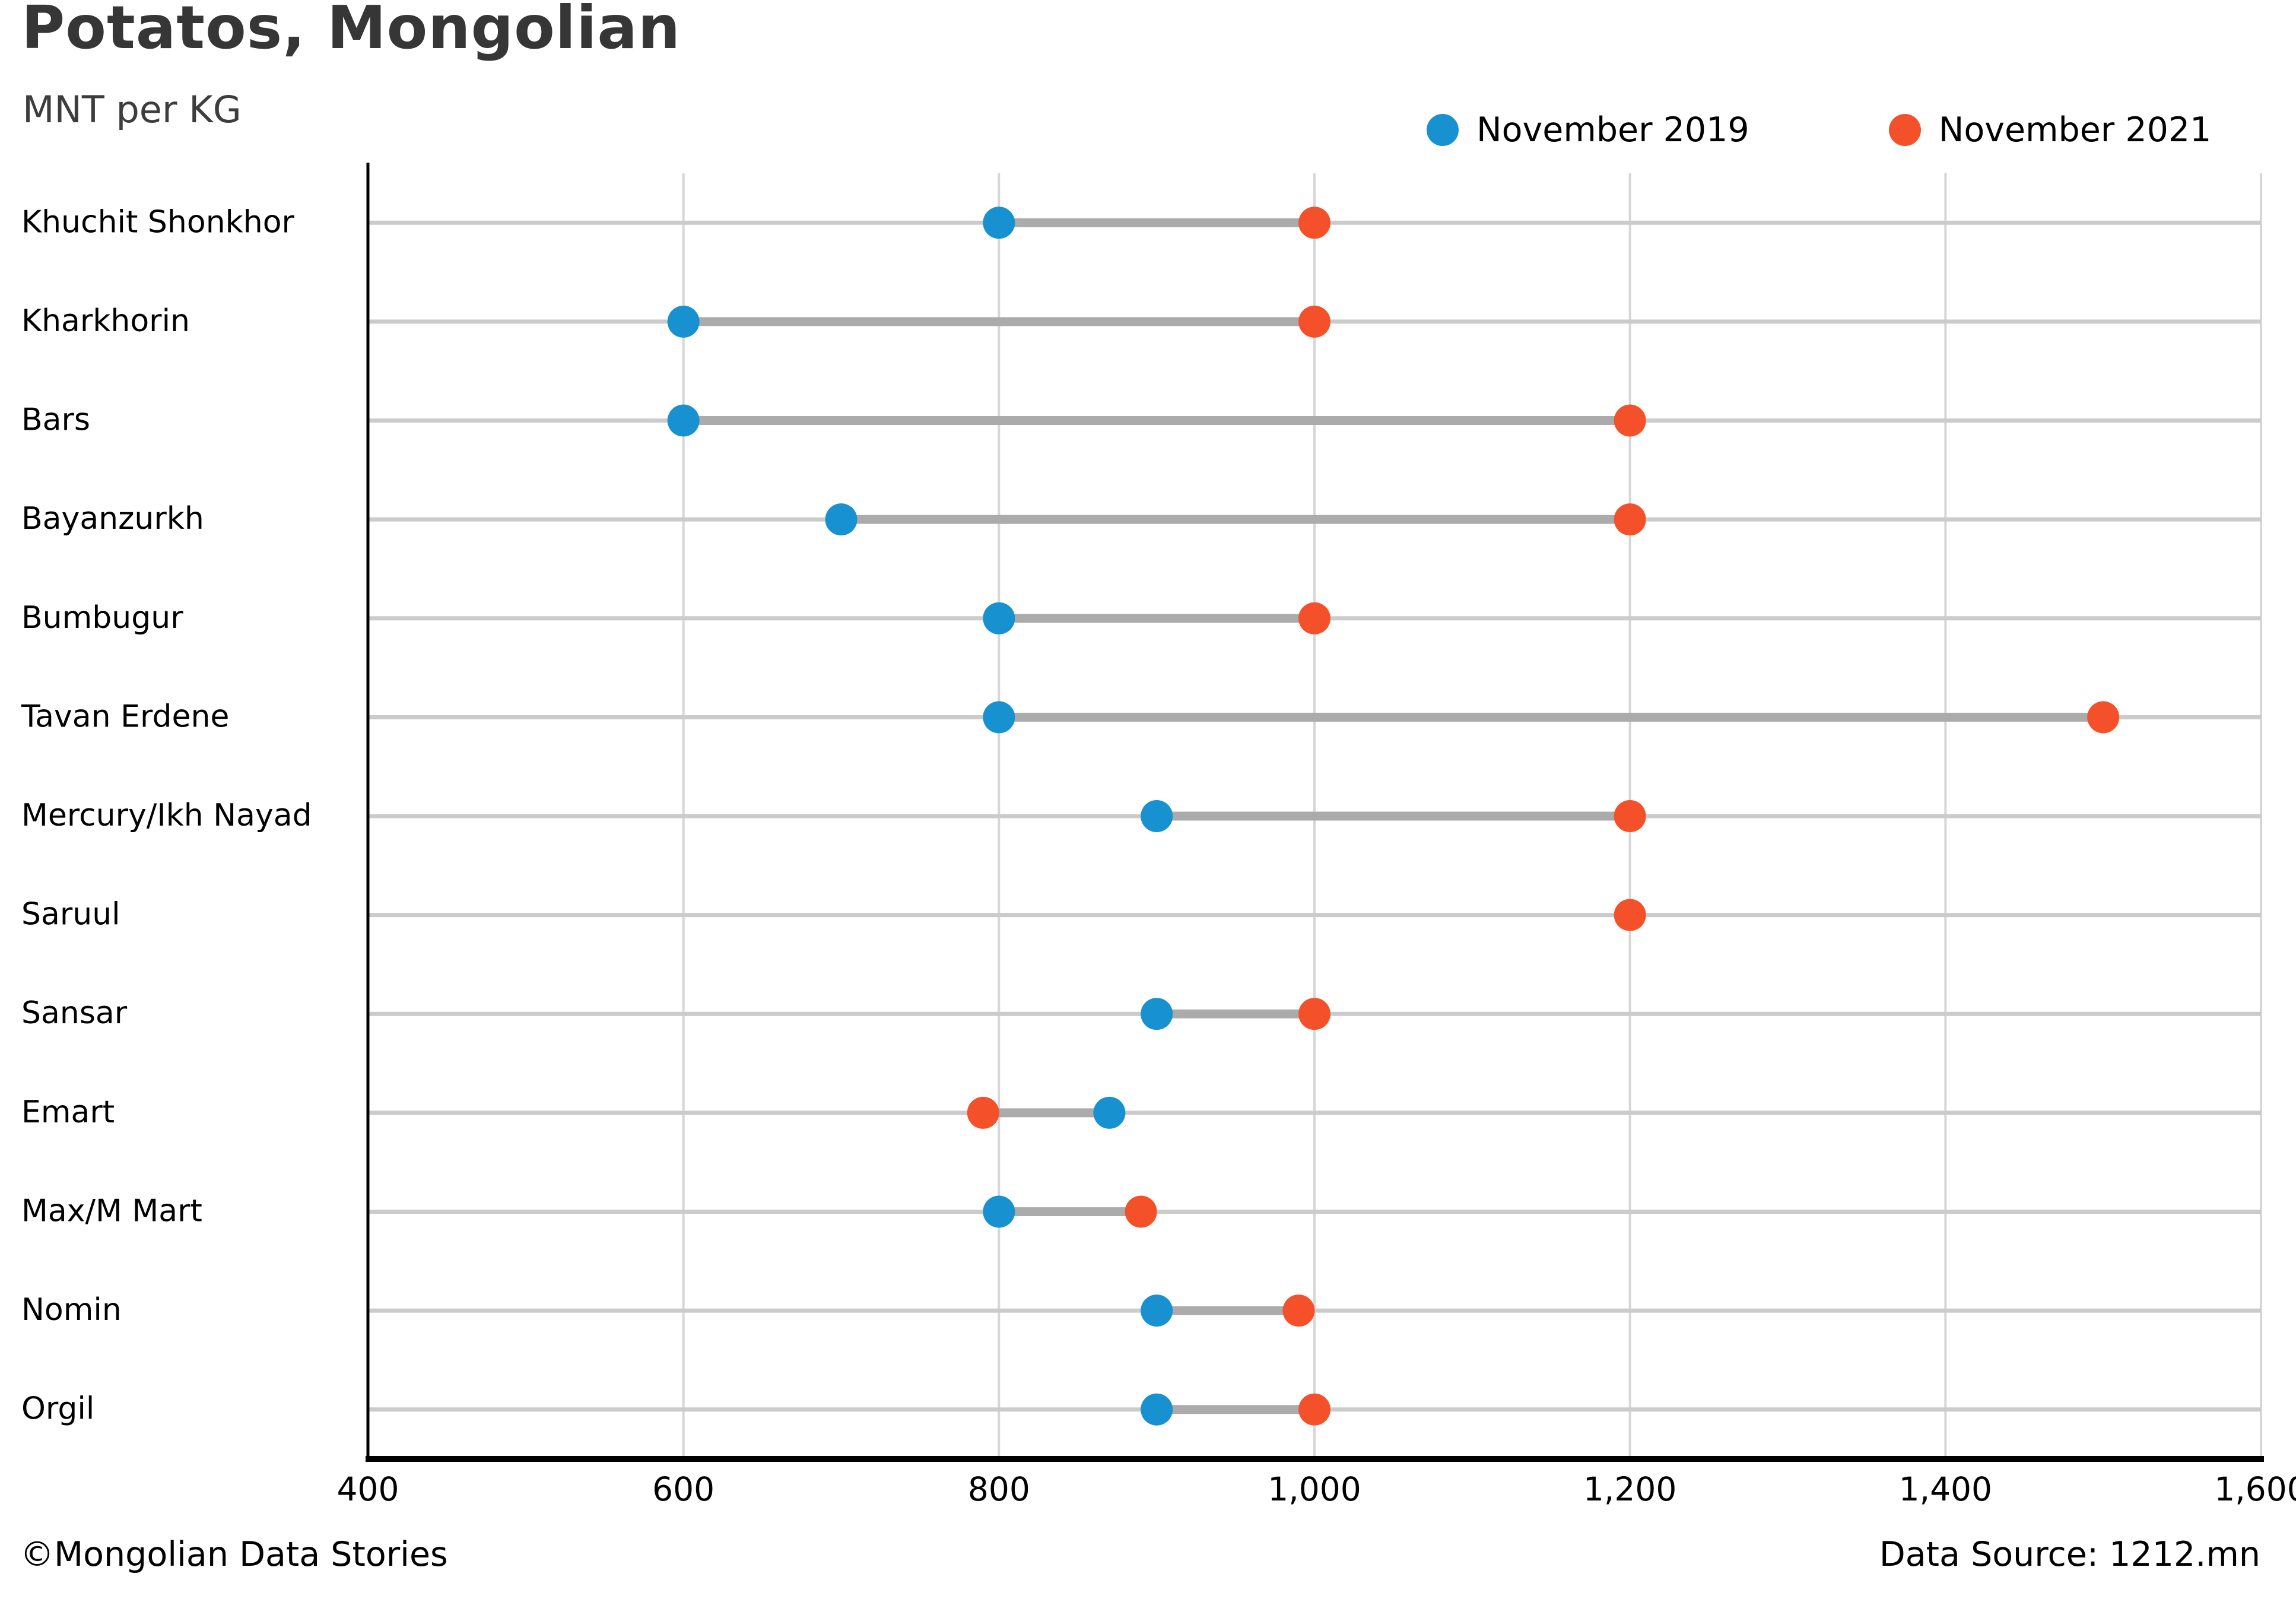 The image size is (2296, 1599). I want to click on x-axis-tick-label: 1,400, so click(1945, 1489).